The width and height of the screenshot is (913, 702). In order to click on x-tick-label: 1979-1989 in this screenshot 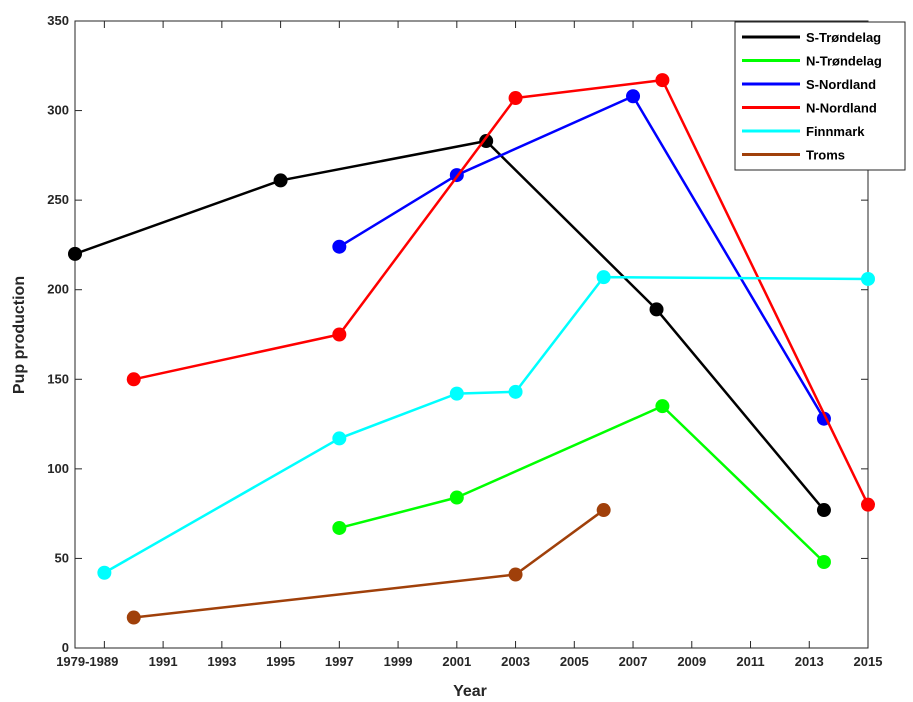, I will do `click(87, 661)`.